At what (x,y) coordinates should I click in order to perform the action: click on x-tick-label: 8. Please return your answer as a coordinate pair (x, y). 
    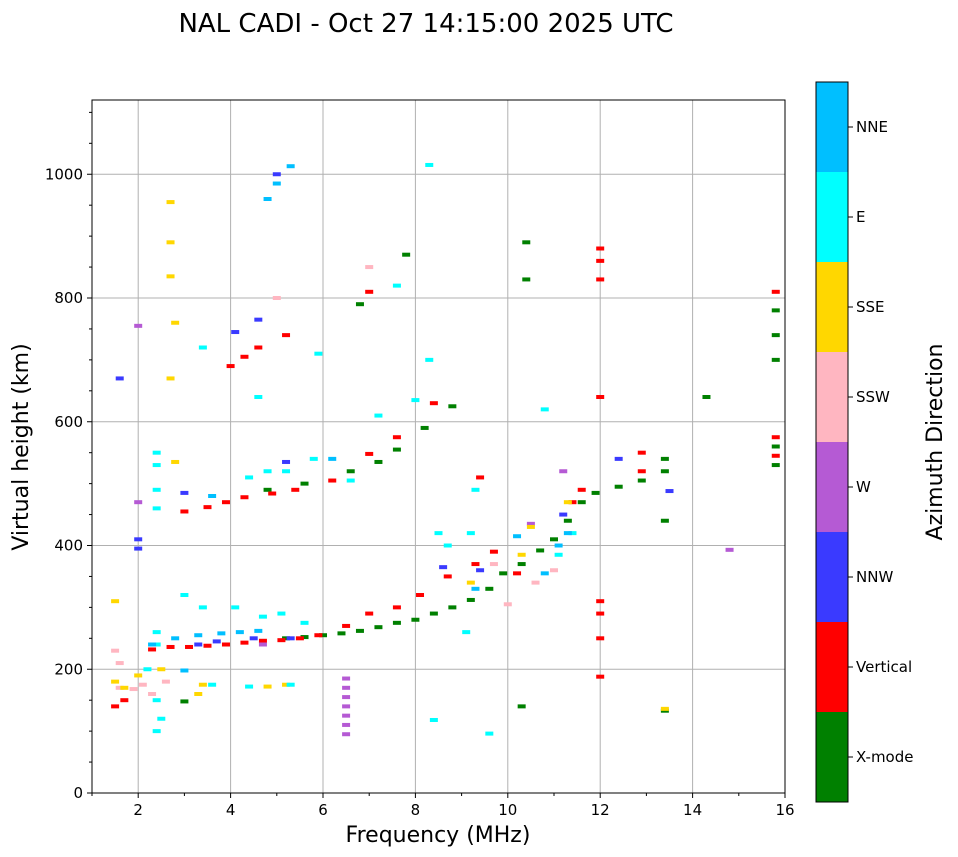
    Looking at the image, I should click on (416, 810).